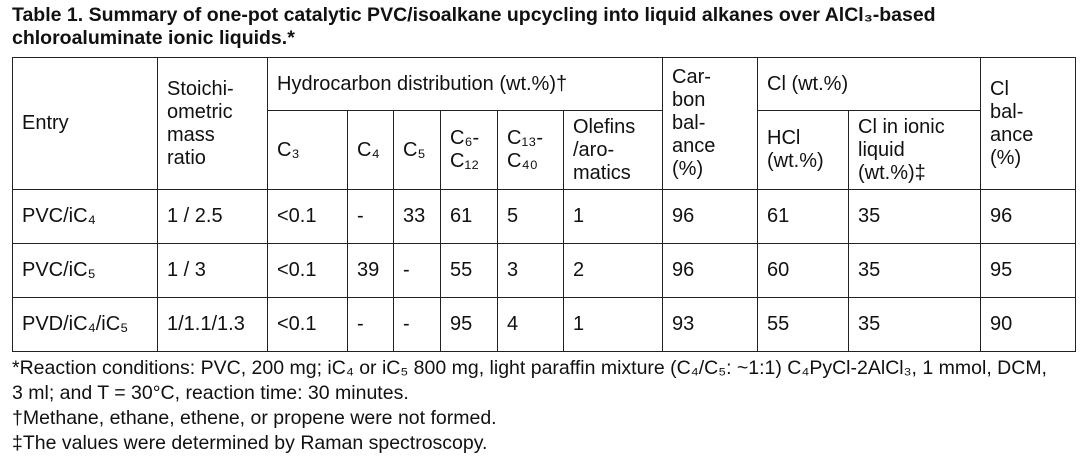 The width and height of the screenshot is (1080, 470). What do you see at coordinates (417, 216) in the screenshot?
I see `data-cell: 33` at bounding box center [417, 216].